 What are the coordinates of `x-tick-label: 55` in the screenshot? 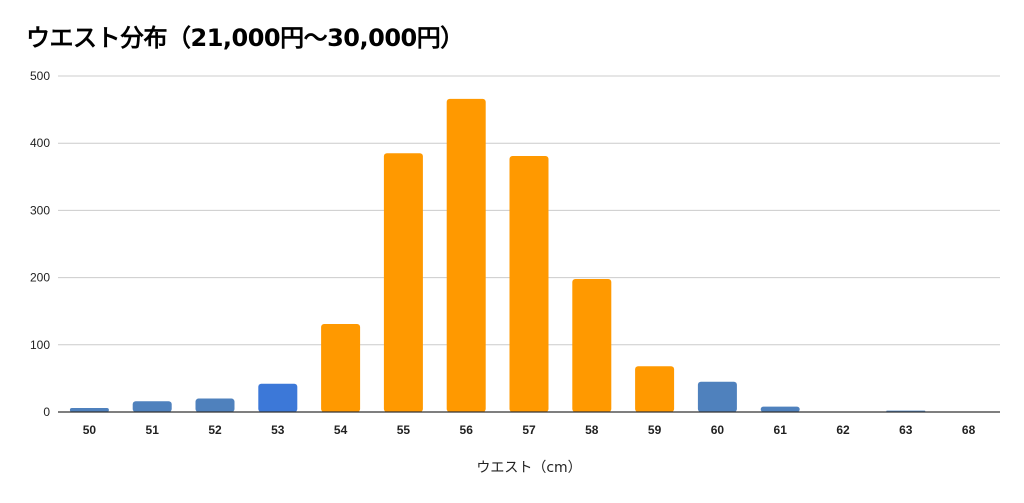 It's located at (404, 430).